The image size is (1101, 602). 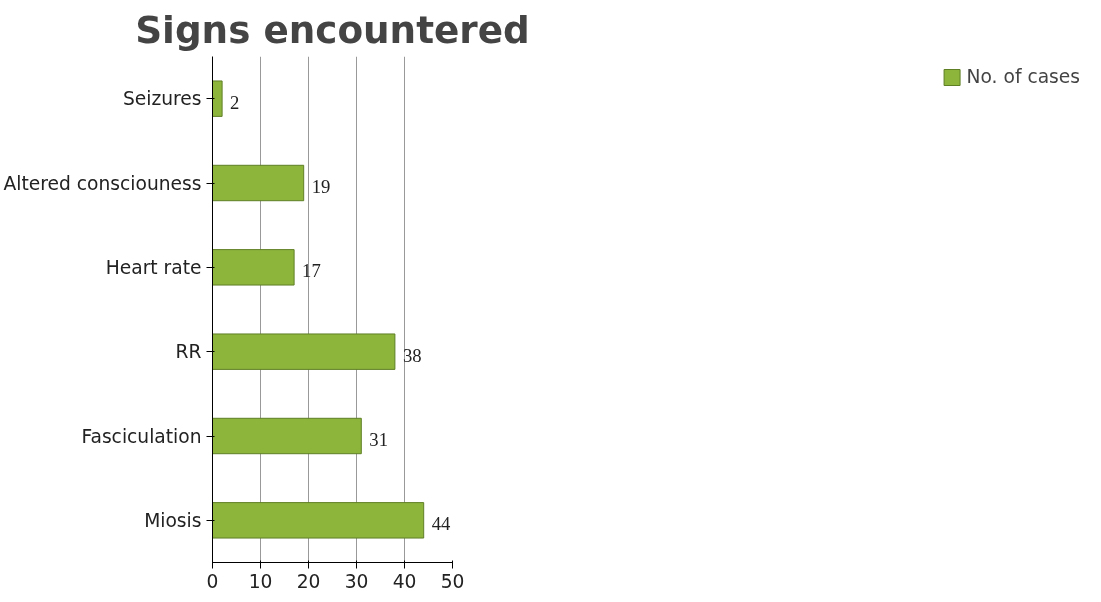 What do you see at coordinates (311, 271) in the screenshot?
I see `data-label: 17` at bounding box center [311, 271].